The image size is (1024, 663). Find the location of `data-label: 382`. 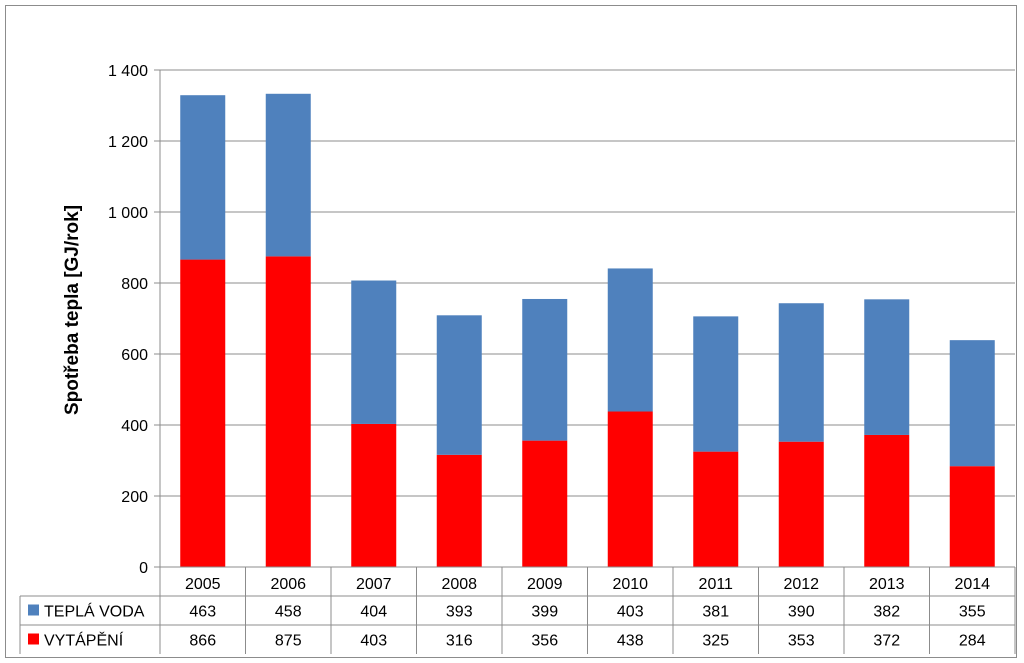

data-label: 382 is located at coordinates (886, 612).